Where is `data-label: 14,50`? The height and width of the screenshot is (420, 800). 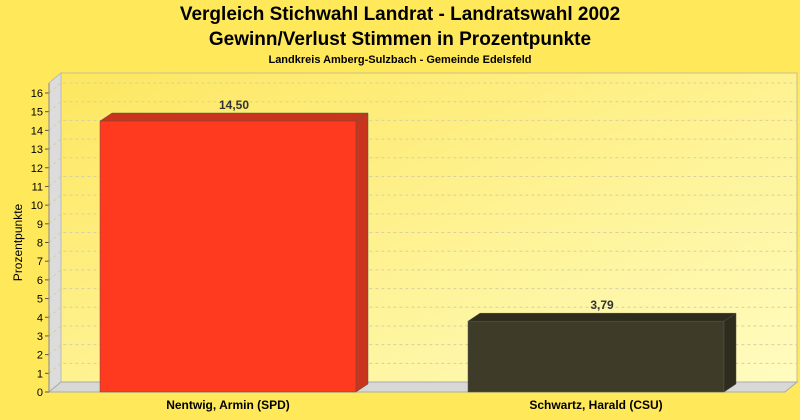 data-label: 14,50 is located at coordinates (234, 105).